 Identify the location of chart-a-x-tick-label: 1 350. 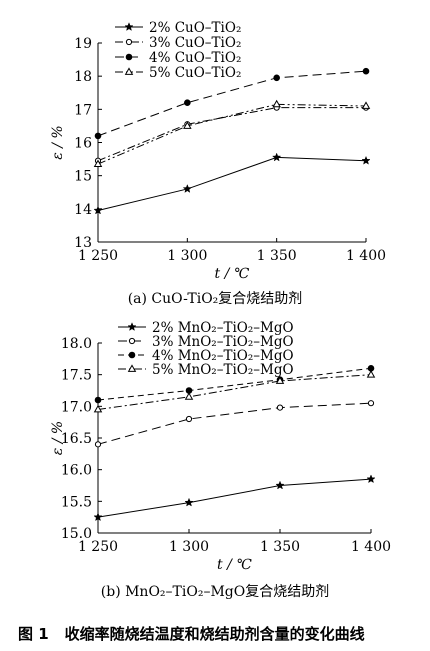
(277, 256).